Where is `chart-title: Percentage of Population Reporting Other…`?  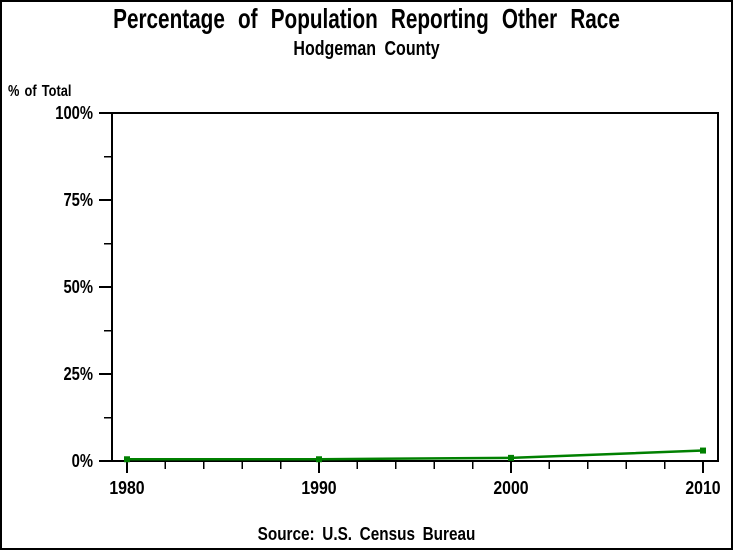
chart-title: Percentage of Population Reporting Other… is located at coordinates (366, 18).